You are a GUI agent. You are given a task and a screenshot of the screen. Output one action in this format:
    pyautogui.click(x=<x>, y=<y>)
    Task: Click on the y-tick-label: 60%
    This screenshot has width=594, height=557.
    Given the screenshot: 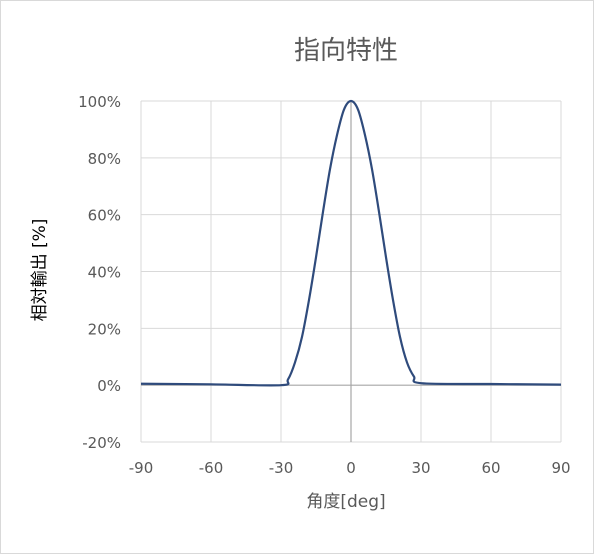 What is the action you would take?
    pyautogui.click(x=104, y=216)
    